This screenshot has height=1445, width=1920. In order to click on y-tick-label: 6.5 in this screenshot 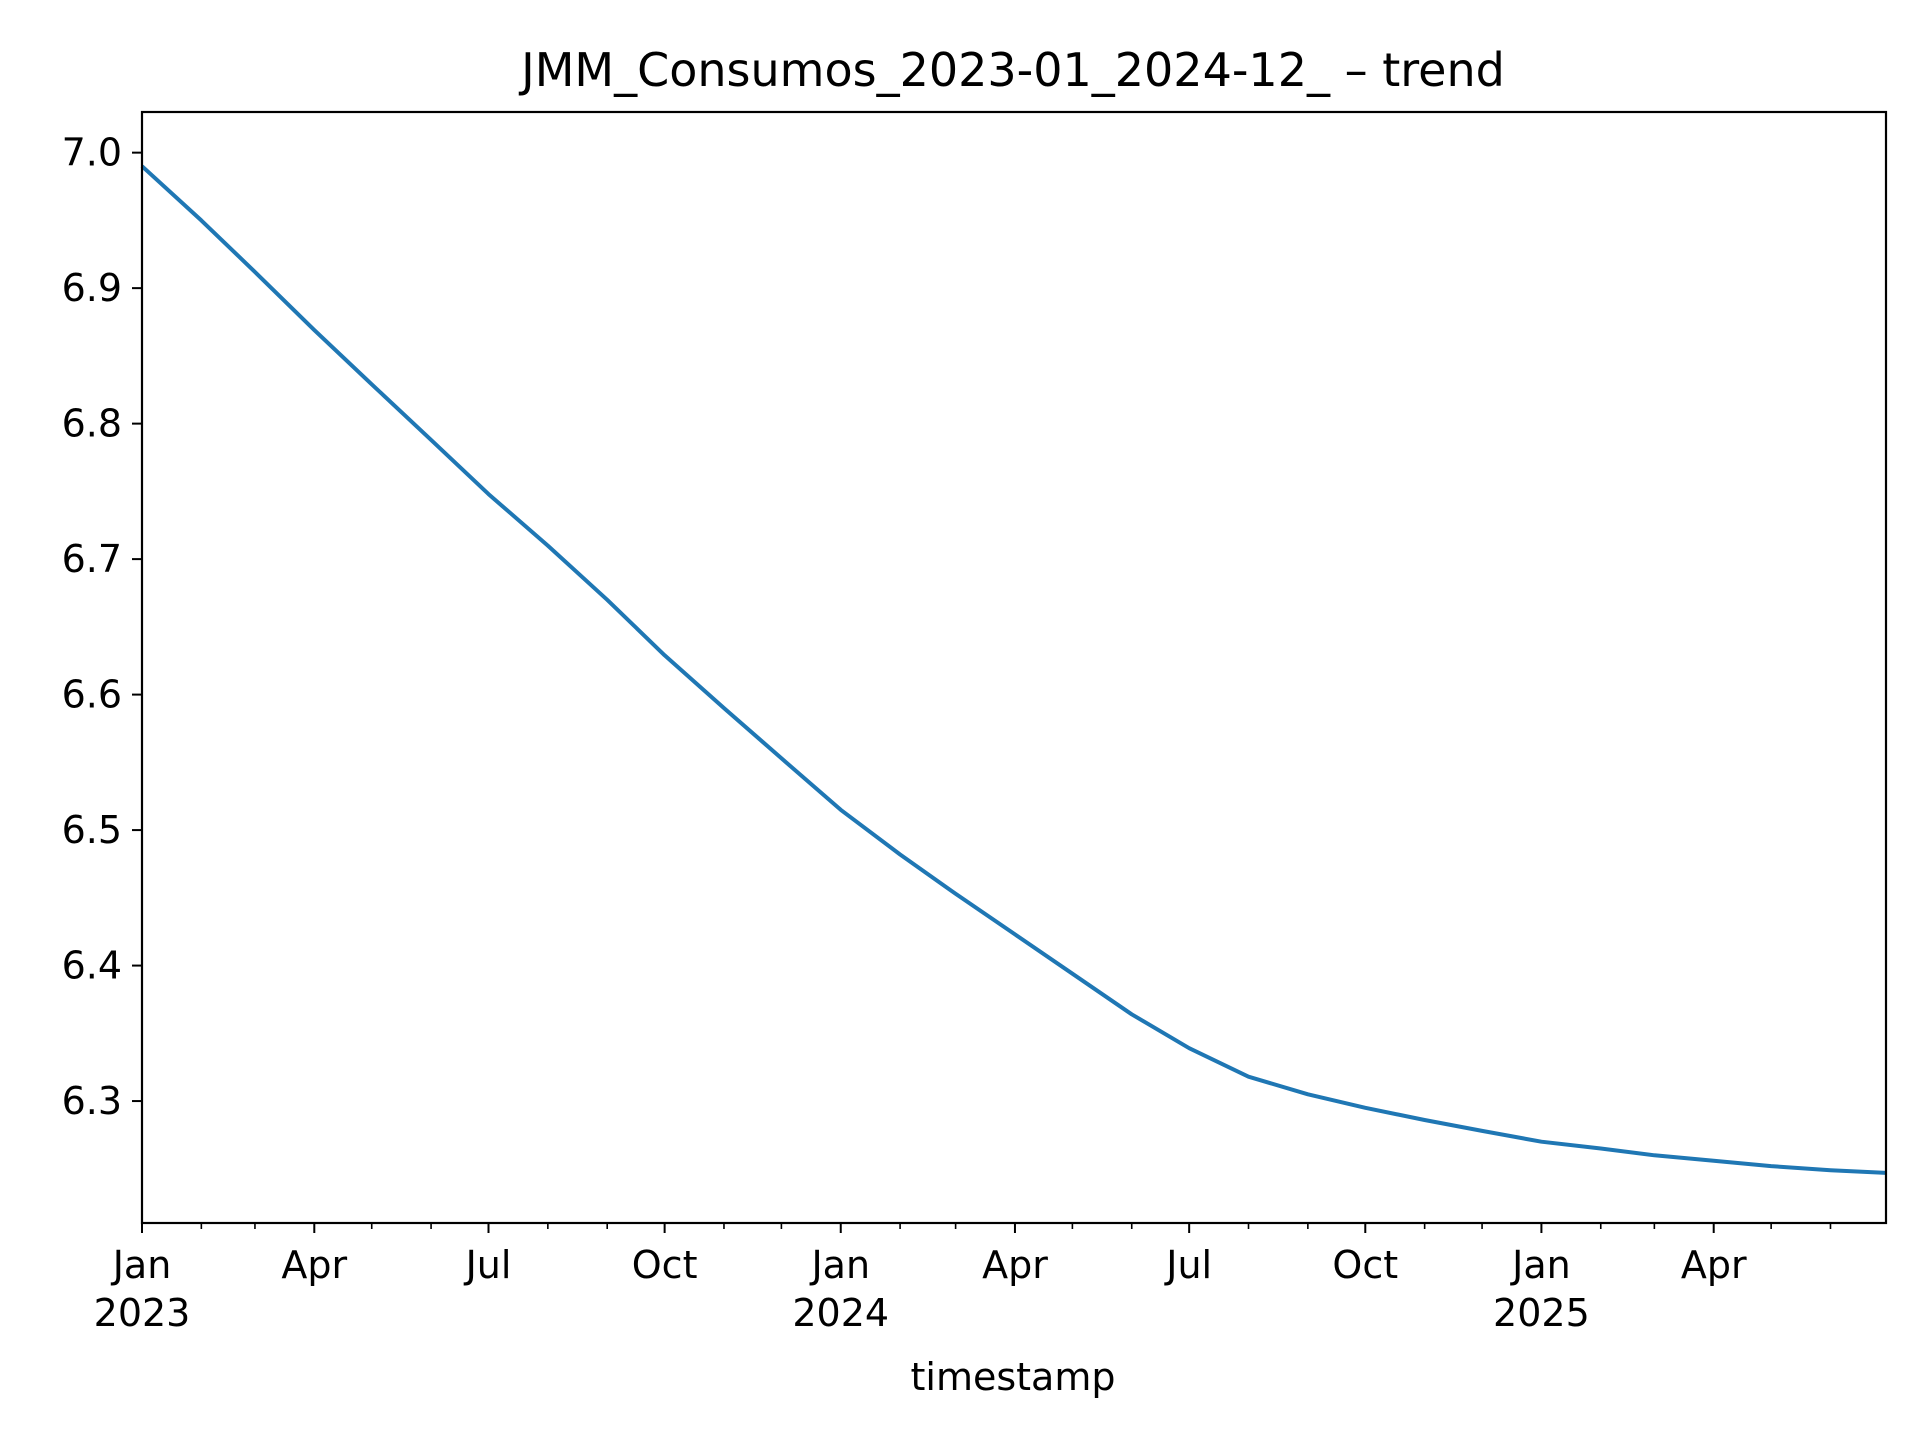, I will do `click(92, 830)`.